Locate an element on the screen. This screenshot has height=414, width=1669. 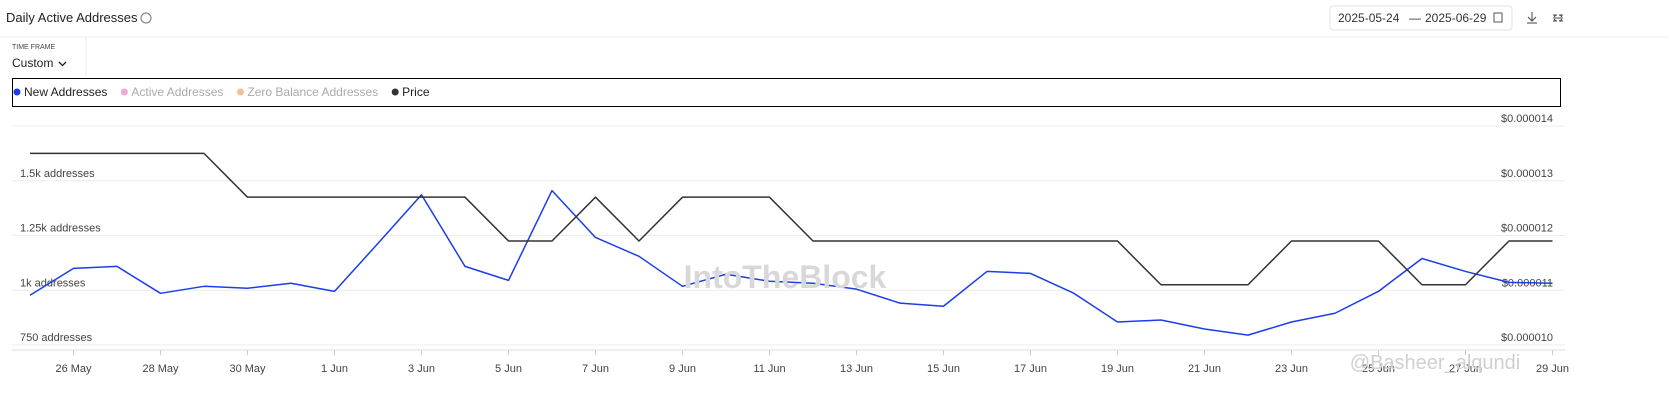
legend-label: Active Addresses is located at coordinates (177, 92).